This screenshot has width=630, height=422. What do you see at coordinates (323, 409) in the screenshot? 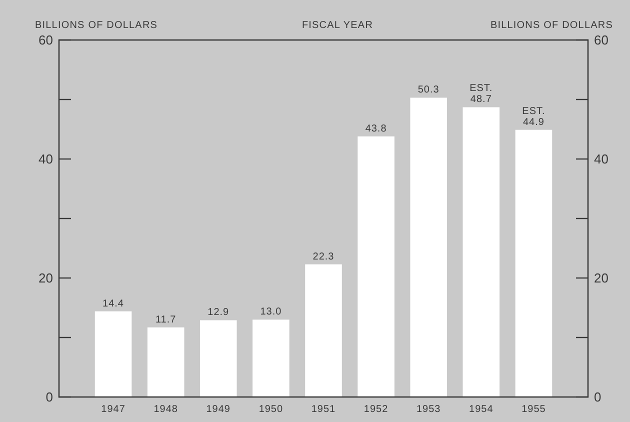
I see `x-tick-label: 1951` at bounding box center [323, 409].